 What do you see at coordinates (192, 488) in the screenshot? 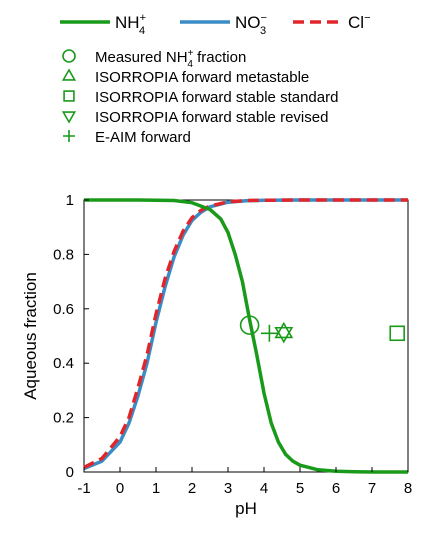
I see `x-tick-label: 2` at bounding box center [192, 488].